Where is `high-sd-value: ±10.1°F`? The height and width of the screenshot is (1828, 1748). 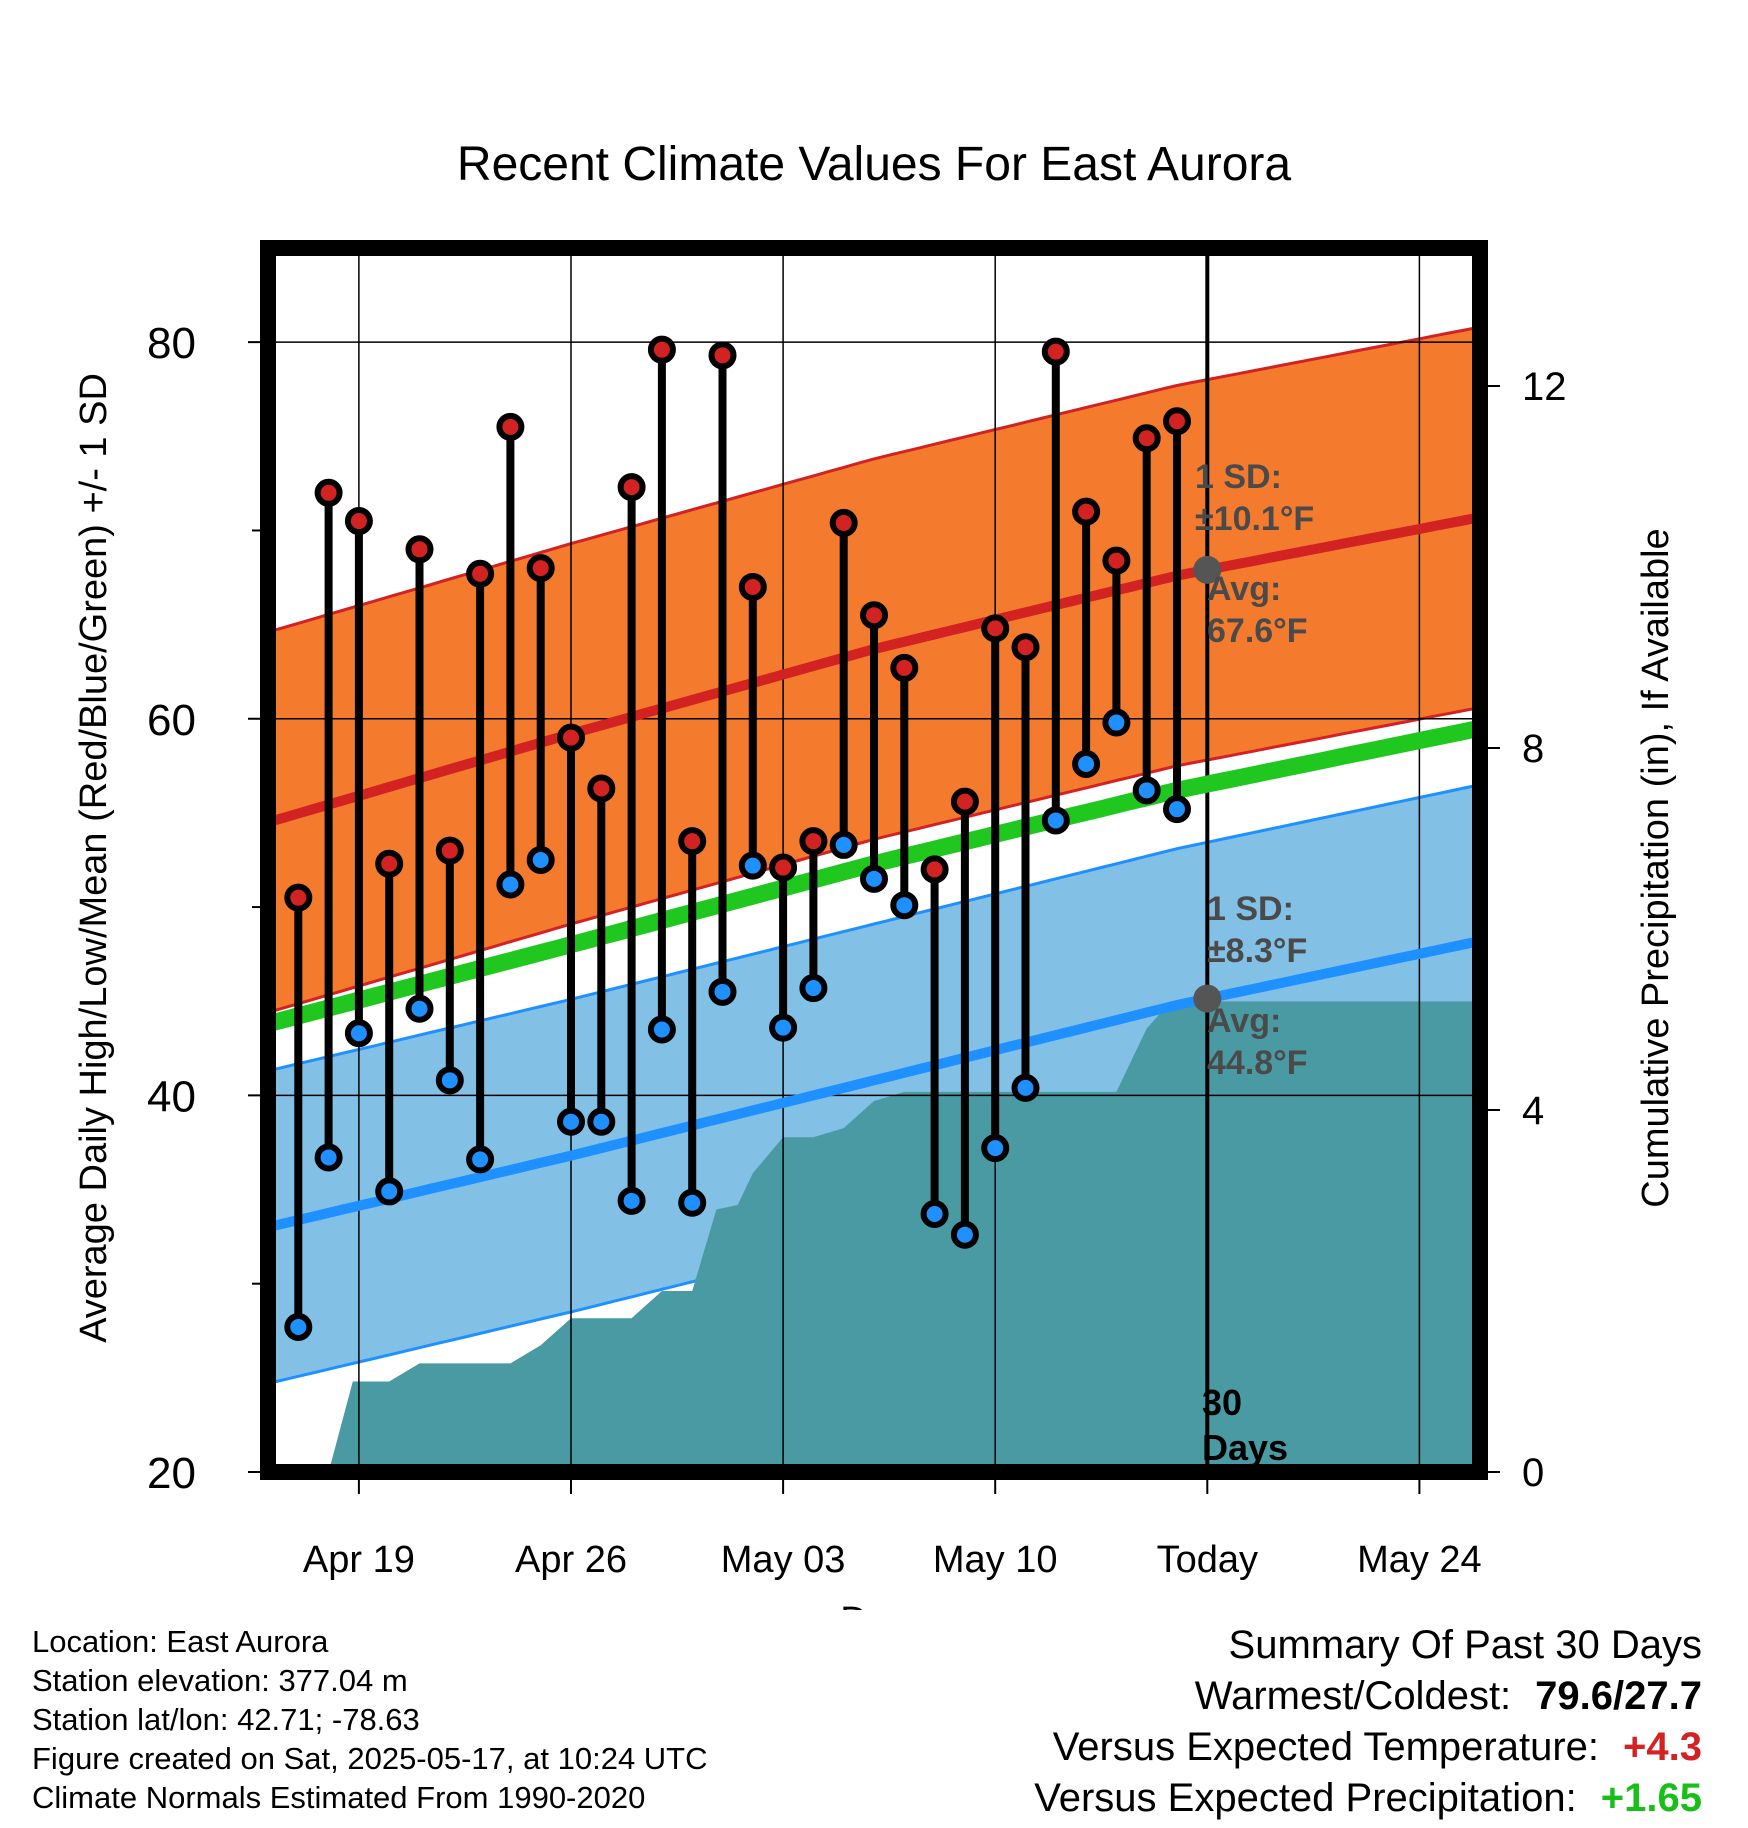 high-sd-value: ±10.1°F is located at coordinates (1254, 519).